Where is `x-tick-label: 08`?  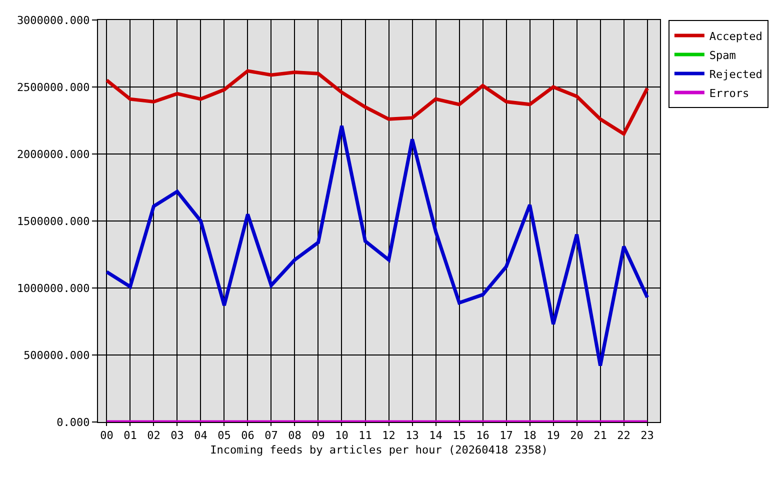
x-tick-label: 08 is located at coordinates (295, 435).